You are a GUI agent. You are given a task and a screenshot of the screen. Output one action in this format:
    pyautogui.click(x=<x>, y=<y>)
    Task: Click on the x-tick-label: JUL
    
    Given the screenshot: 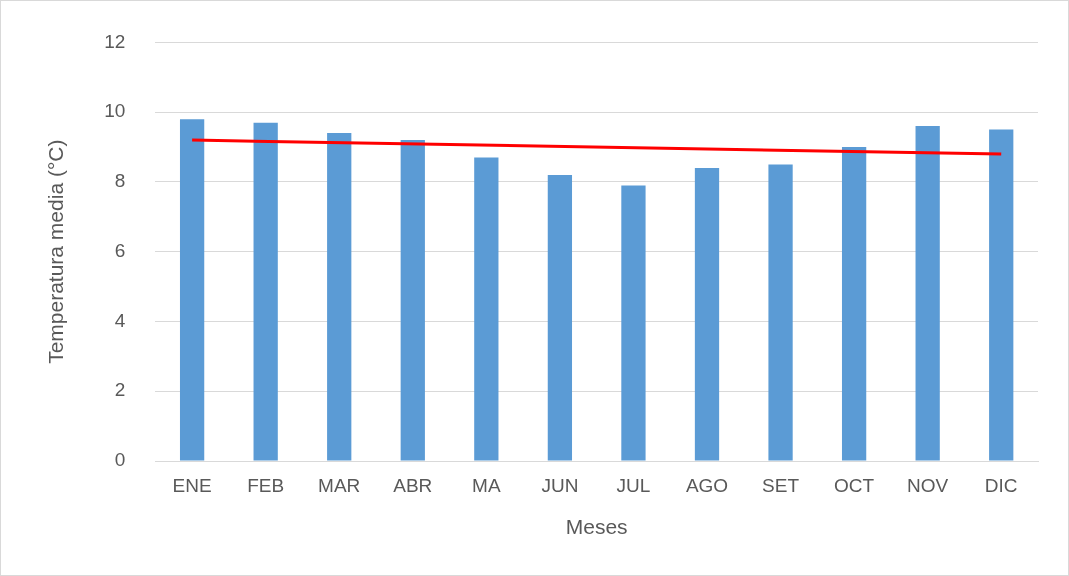 What is the action you would take?
    pyautogui.click(x=633, y=485)
    